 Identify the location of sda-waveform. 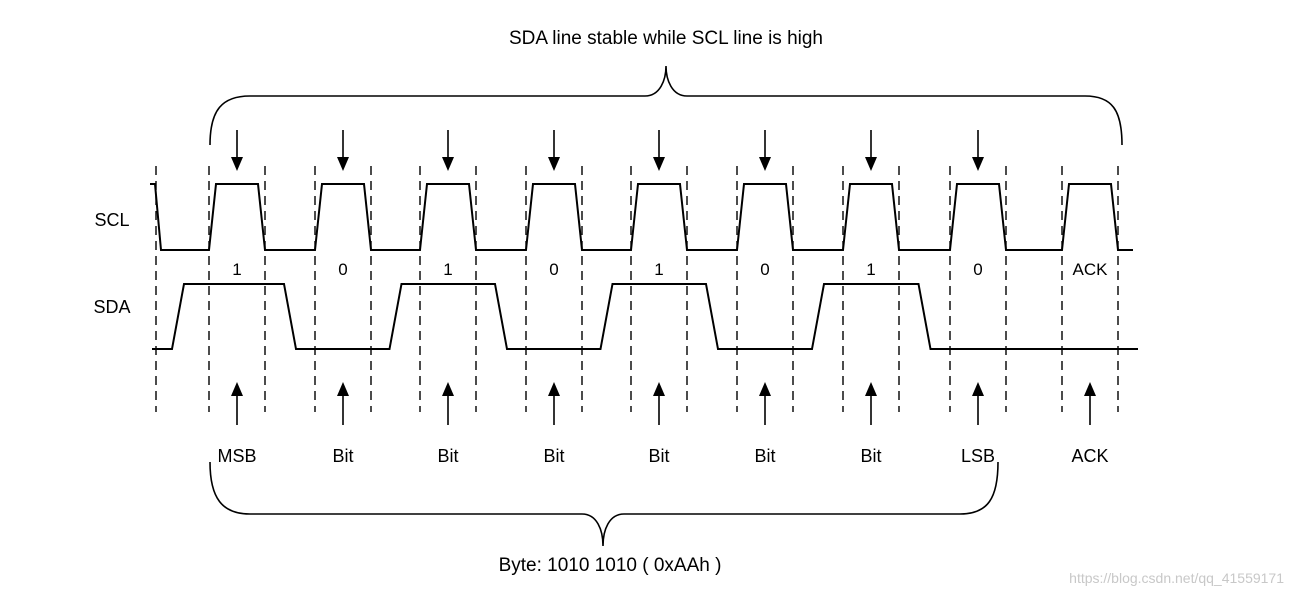
(645, 316).